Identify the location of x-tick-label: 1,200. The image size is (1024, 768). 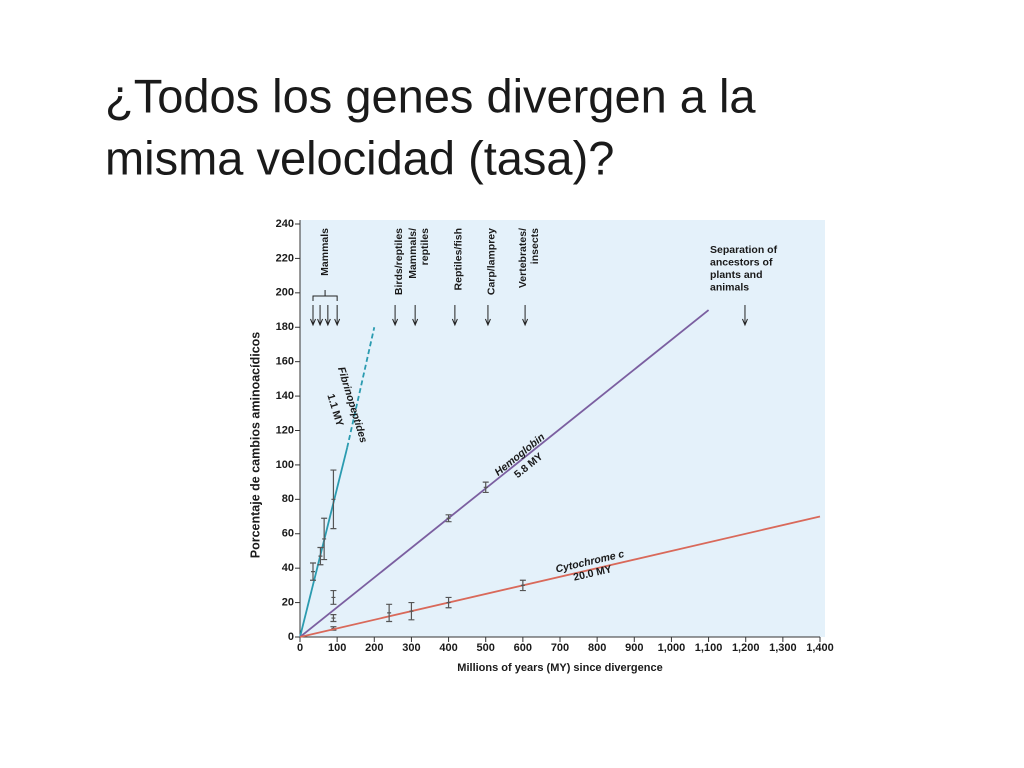
(746, 648).